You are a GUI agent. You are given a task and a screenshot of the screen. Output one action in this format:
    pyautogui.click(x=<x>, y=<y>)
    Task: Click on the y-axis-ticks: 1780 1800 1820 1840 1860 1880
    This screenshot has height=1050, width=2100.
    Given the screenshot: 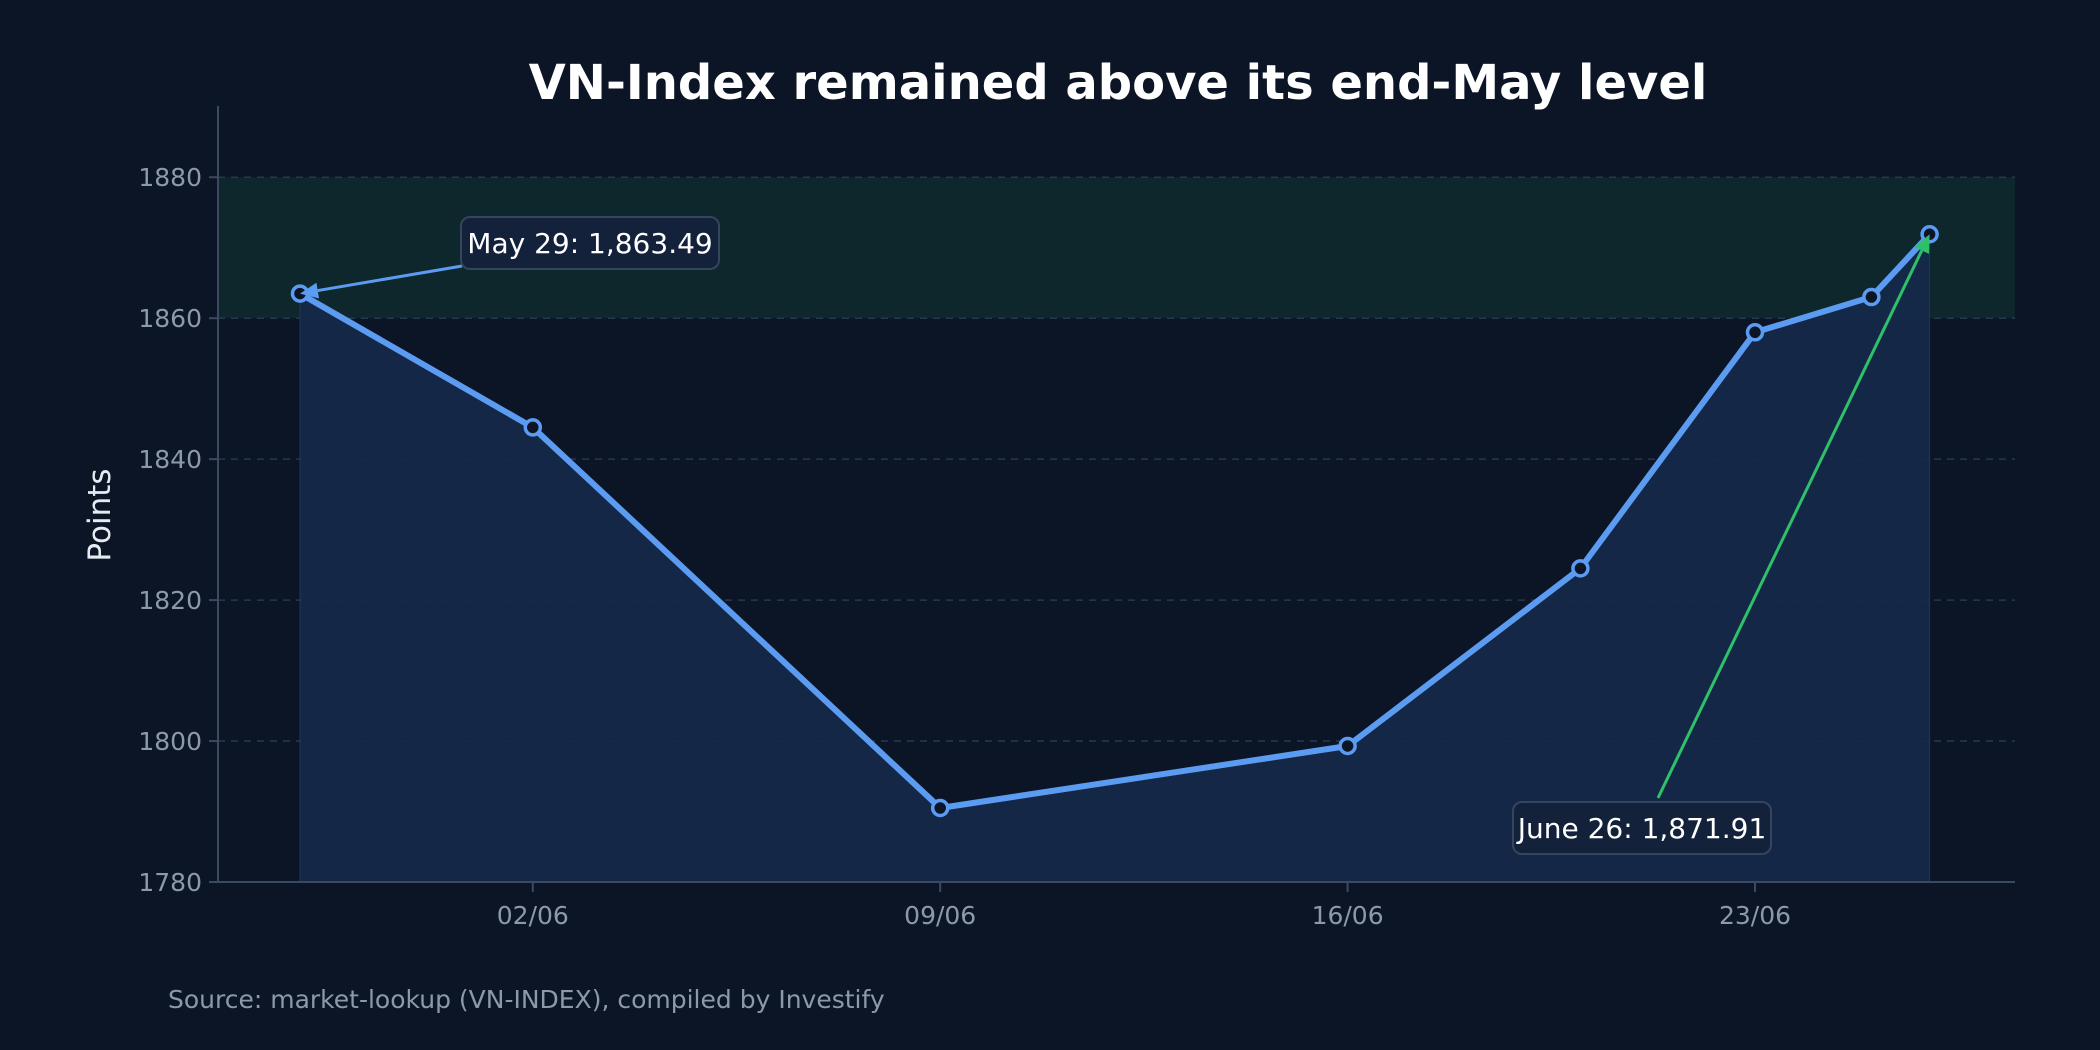 What is the action you would take?
    pyautogui.click(x=178, y=530)
    